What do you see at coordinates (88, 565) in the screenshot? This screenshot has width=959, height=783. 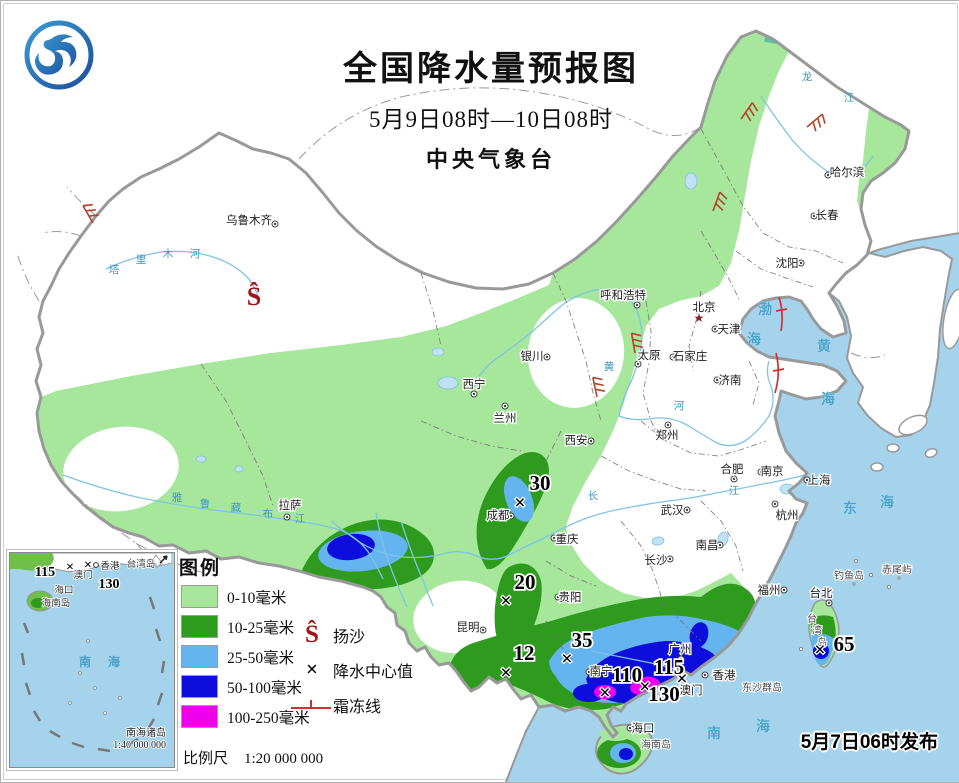 I see `inset-x-mark: ×` at bounding box center [88, 565].